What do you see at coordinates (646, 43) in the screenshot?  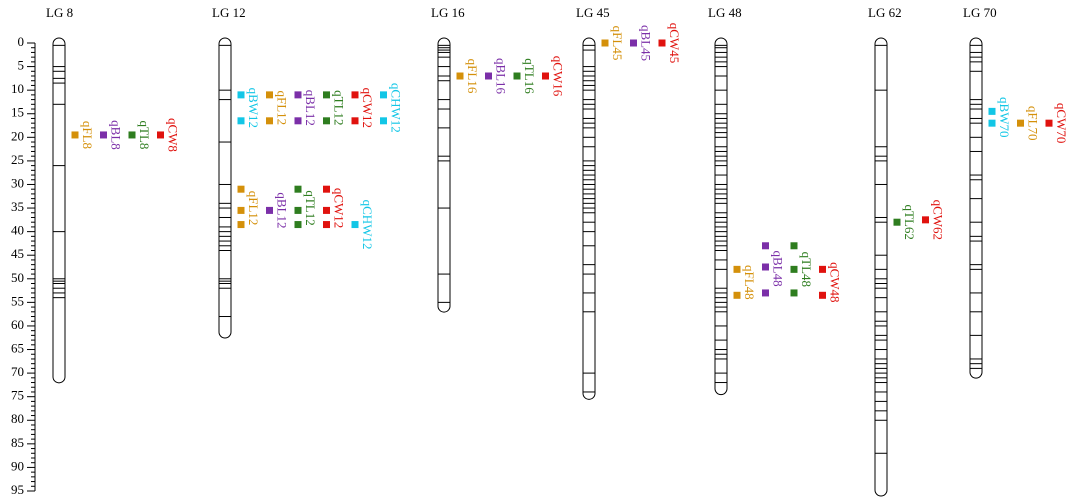 I see `qtl-label: qBL45` at bounding box center [646, 43].